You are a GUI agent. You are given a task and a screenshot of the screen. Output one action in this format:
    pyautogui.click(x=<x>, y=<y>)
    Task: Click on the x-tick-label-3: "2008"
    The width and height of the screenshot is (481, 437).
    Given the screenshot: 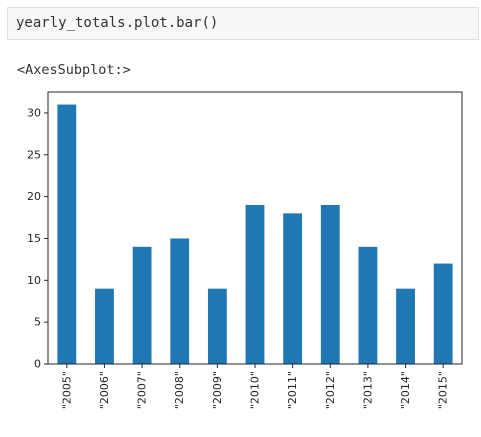 What is the action you would take?
    pyautogui.click(x=179, y=390)
    